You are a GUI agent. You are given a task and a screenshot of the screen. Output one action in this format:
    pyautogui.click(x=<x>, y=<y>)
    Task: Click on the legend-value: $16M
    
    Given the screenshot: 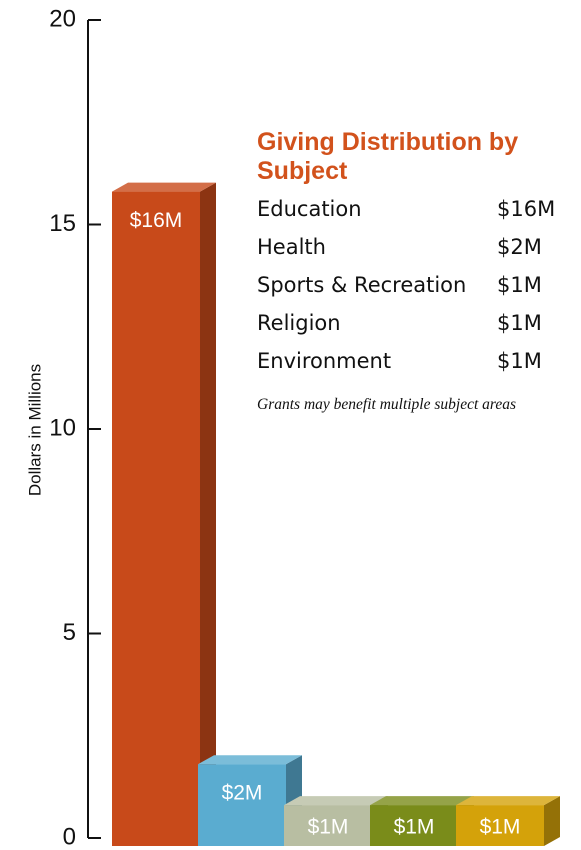 What is the action you would take?
    pyautogui.click(x=526, y=209)
    